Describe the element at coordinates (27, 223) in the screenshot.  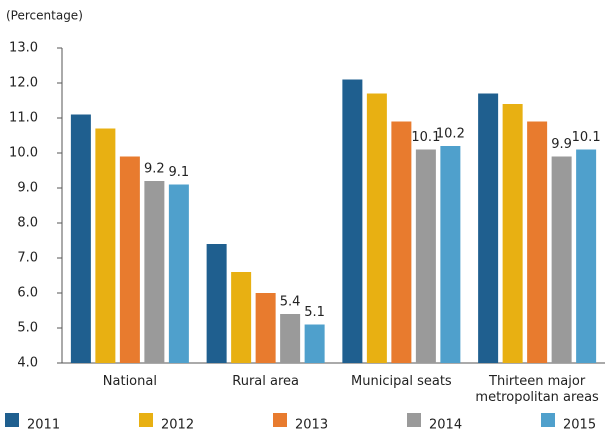
I see `y-tick-label: 8.0` at that location.